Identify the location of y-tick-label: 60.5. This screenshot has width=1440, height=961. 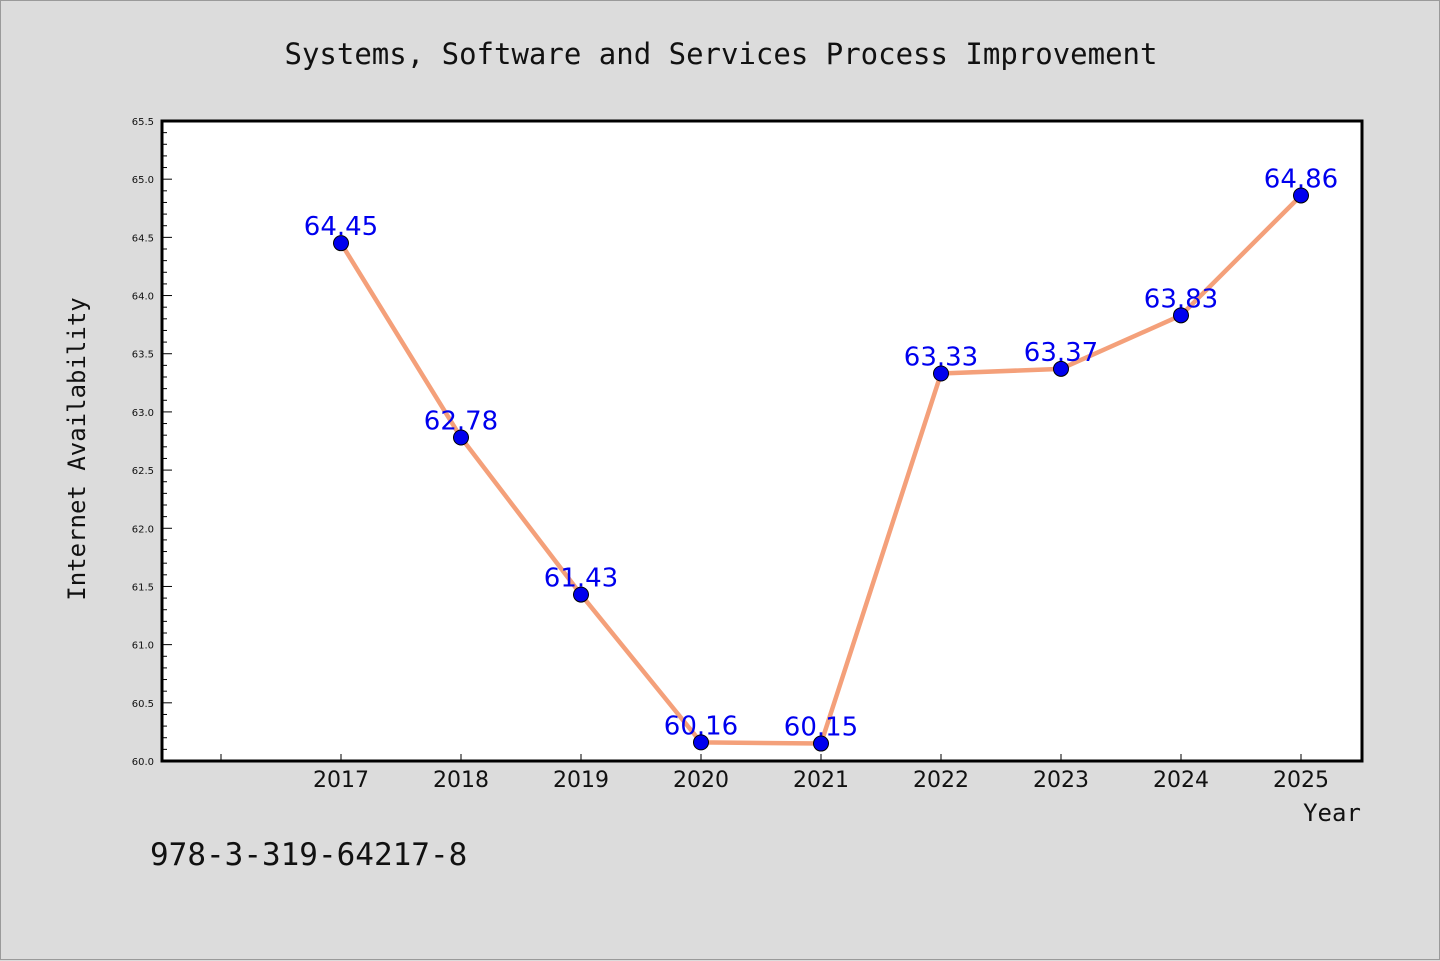
(143, 704).